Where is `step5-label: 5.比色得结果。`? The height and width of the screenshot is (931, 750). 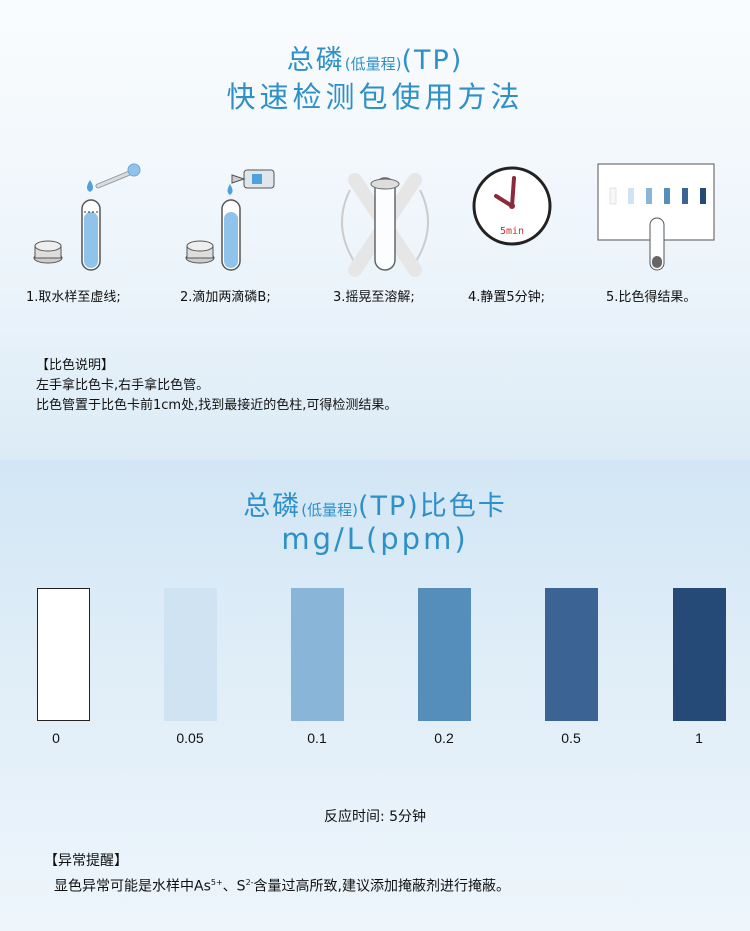
step5-label: 5.比色得结果。 is located at coordinates (651, 297).